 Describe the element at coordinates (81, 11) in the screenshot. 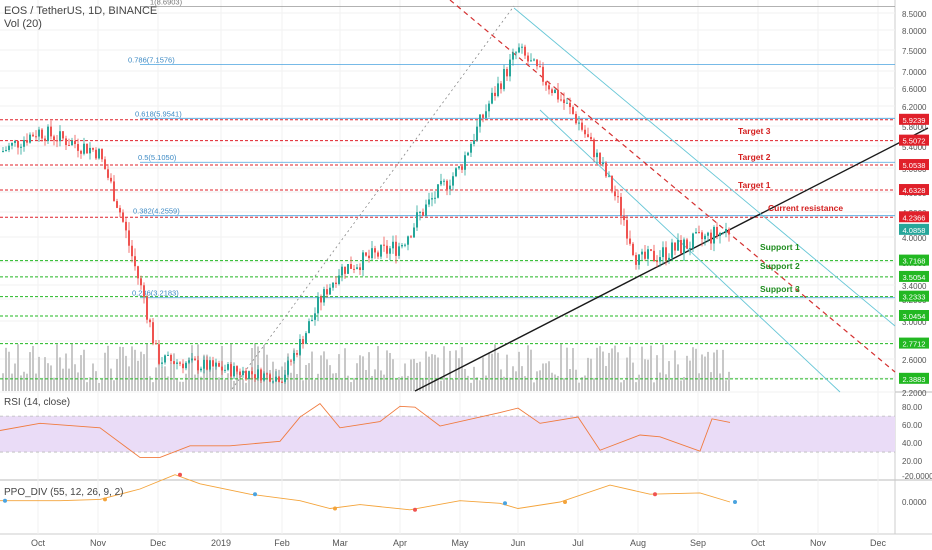

I see `symbol-title: EOS / TetherUS, 1D, BINANCE` at that location.